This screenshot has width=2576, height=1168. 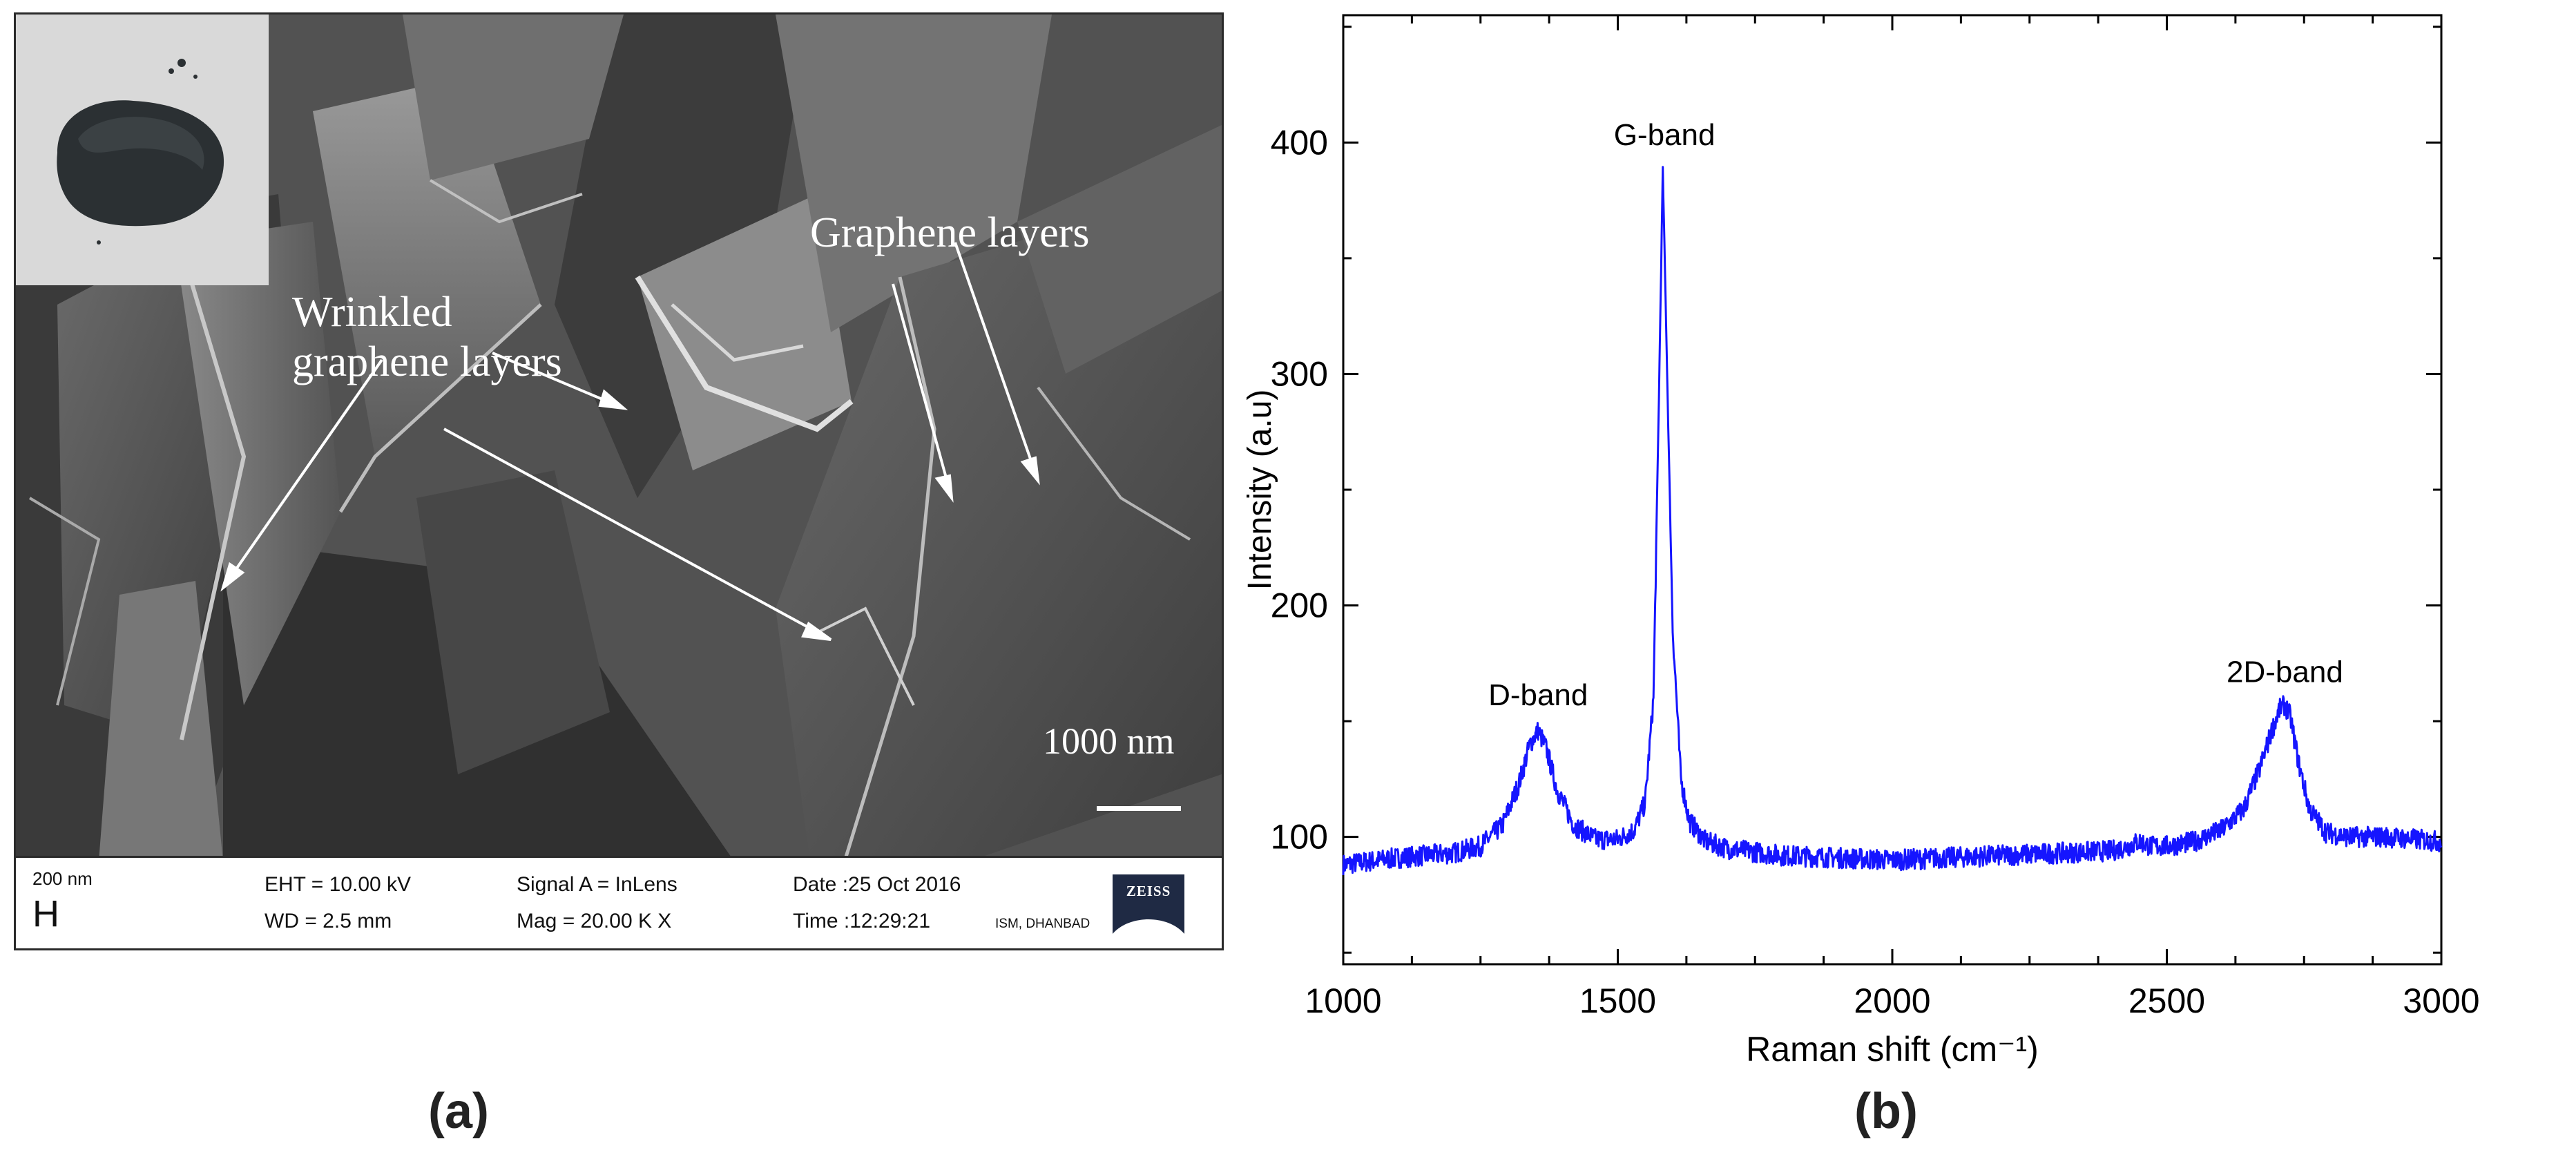 I want to click on inset-powder-photo, so click(x=142, y=150).